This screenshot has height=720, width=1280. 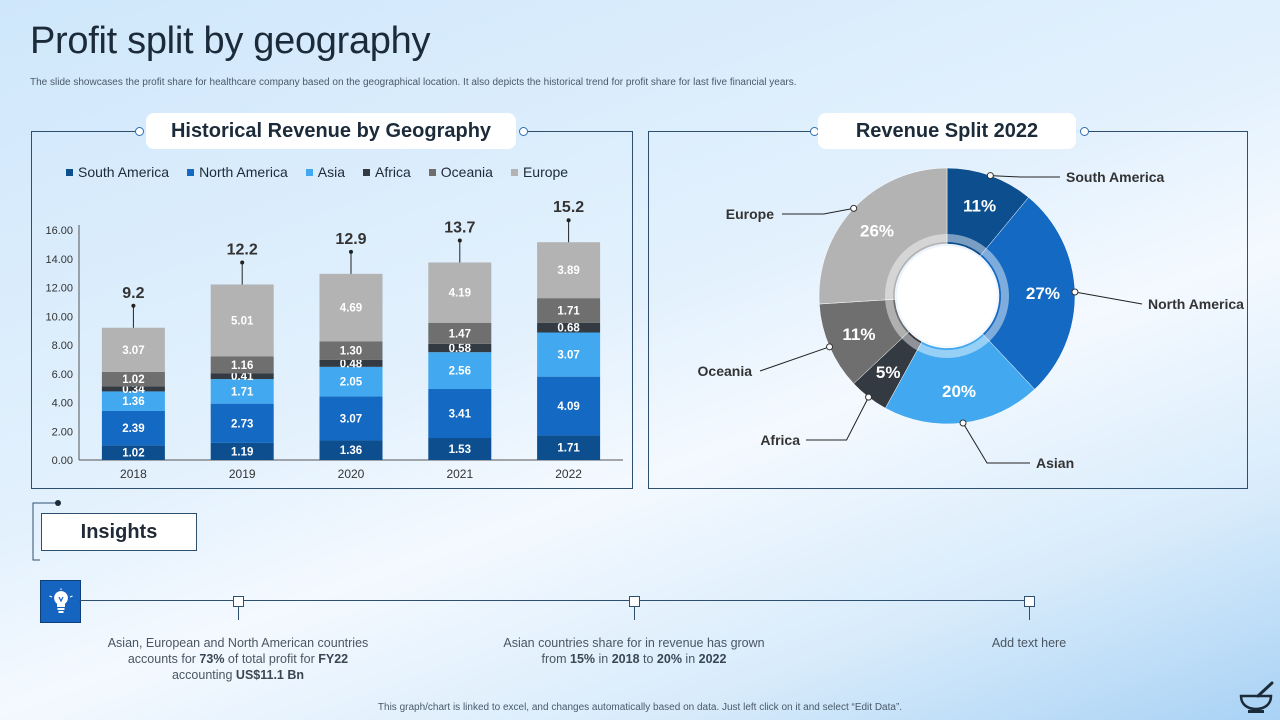 What do you see at coordinates (62, 432) in the screenshot?
I see `y-tick-label: 2.00` at bounding box center [62, 432].